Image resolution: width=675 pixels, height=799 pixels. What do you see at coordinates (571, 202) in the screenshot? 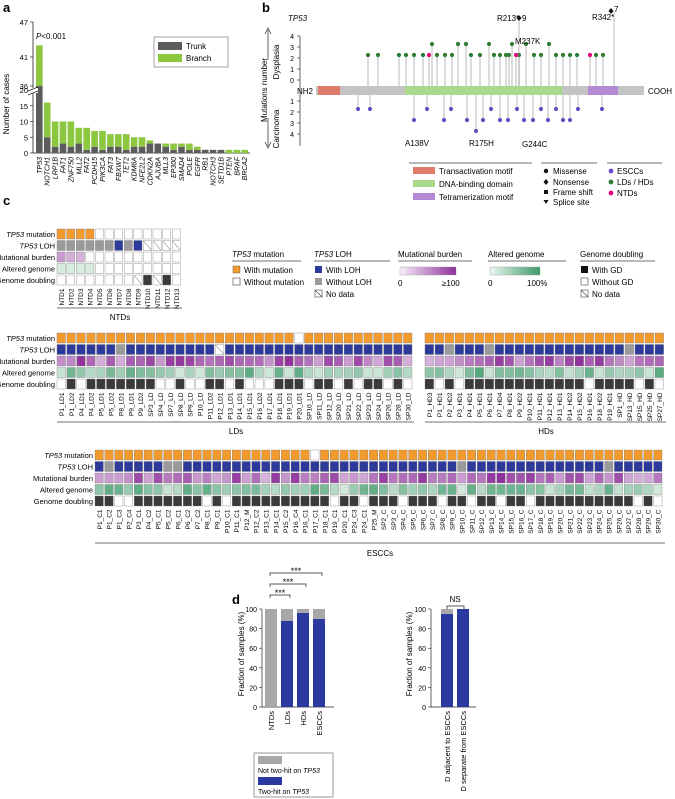
I see `legend-splice: Splice site` at bounding box center [571, 202].